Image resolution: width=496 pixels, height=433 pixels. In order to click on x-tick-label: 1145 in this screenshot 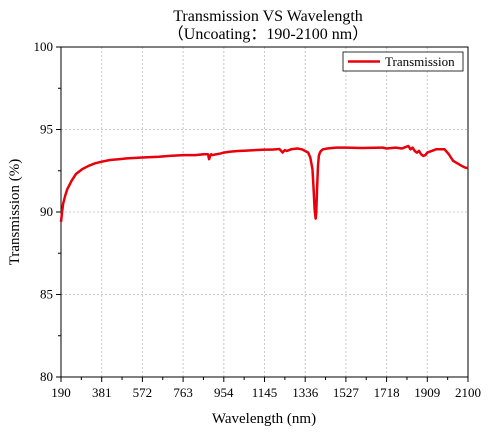, I will do `click(265, 392)`.